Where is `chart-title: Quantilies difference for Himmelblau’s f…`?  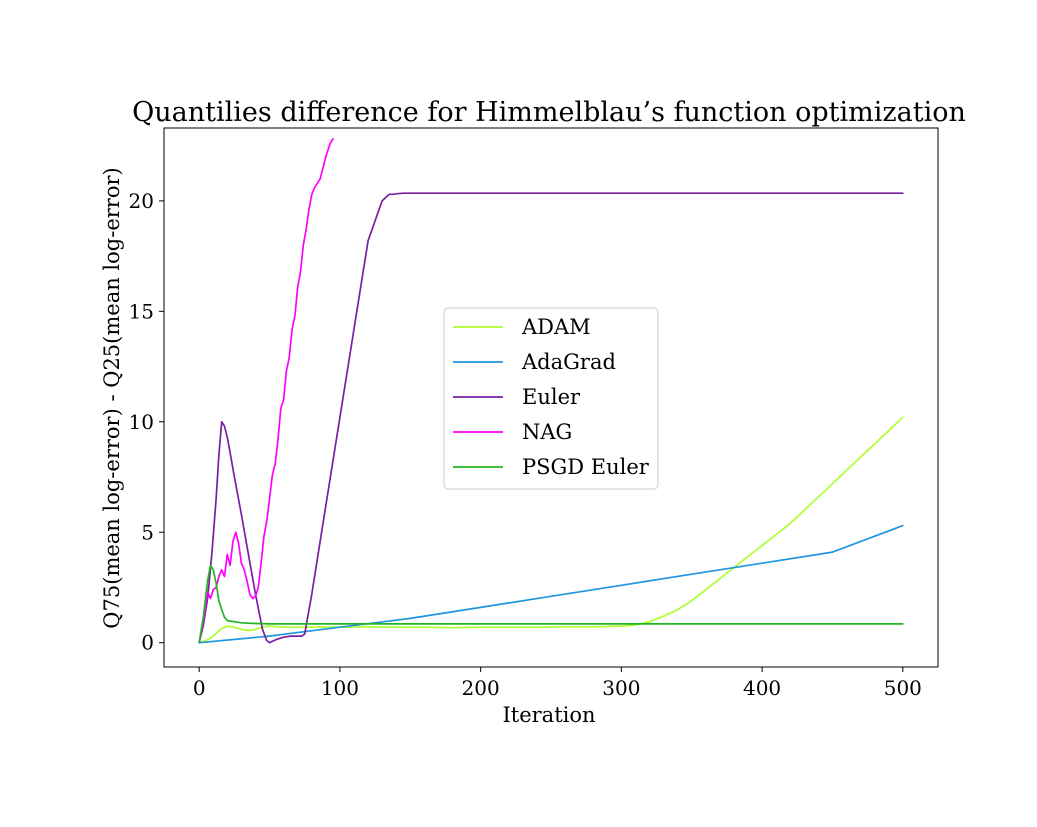
chart-title: Quantilies difference for Himmelblau’s f… is located at coordinates (549, 112).